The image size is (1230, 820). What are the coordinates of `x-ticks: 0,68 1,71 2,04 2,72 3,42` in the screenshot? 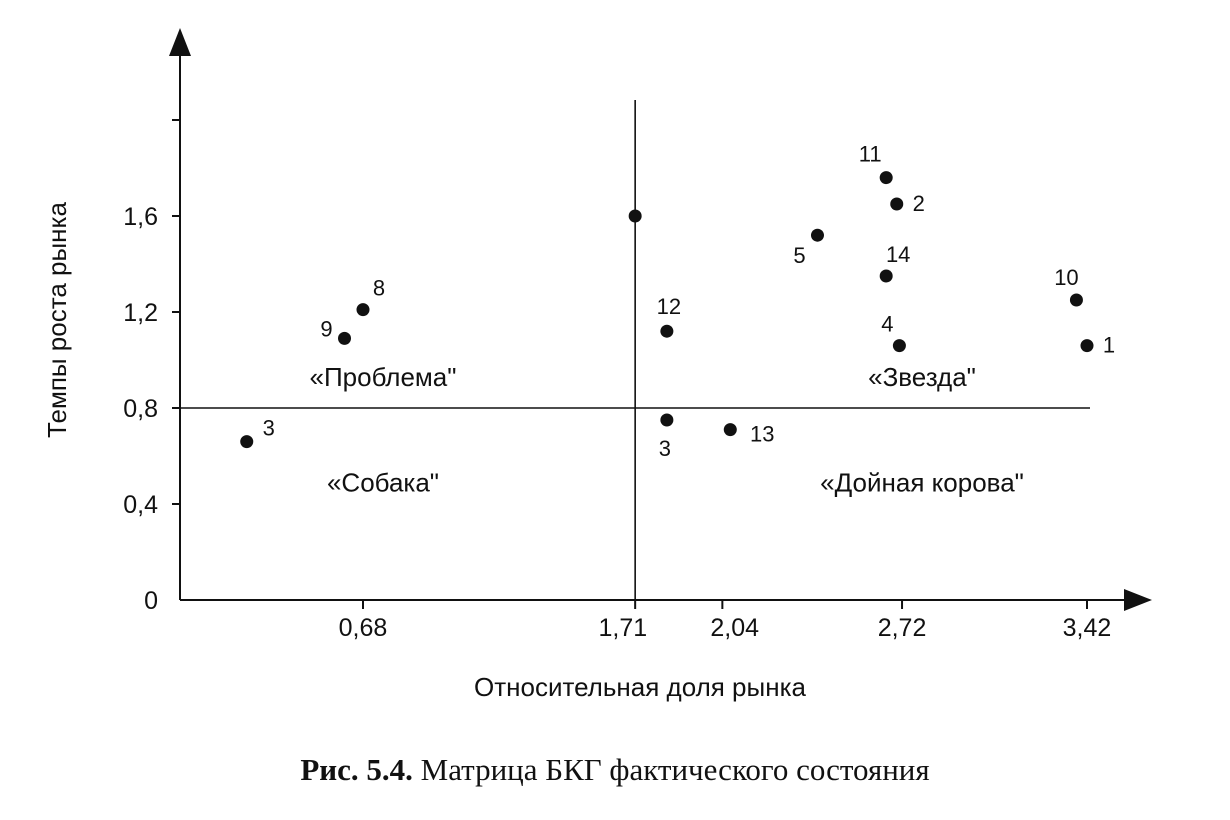 It's located at (725, 621).